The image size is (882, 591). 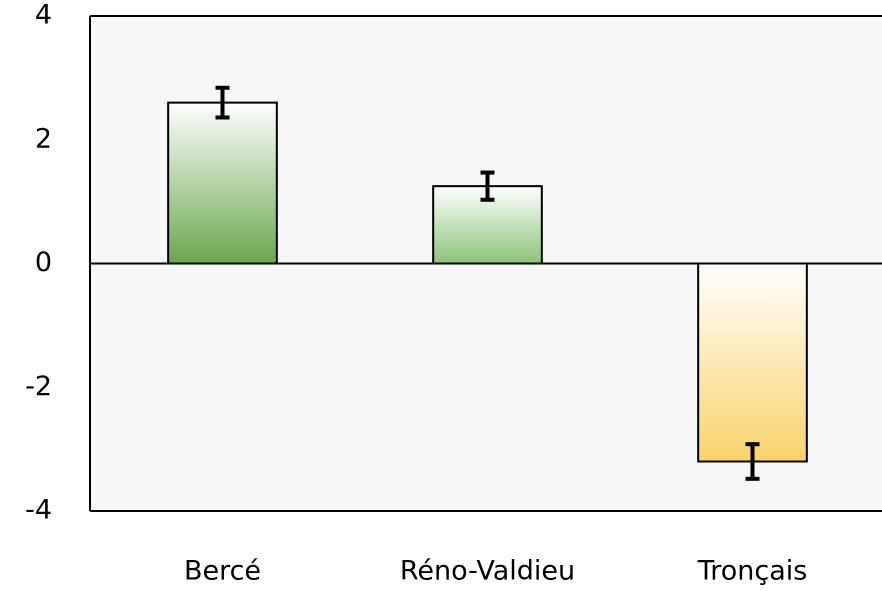 I want to click on x-tick-label: Réno-Valdieu, so click(x=487, y=571).